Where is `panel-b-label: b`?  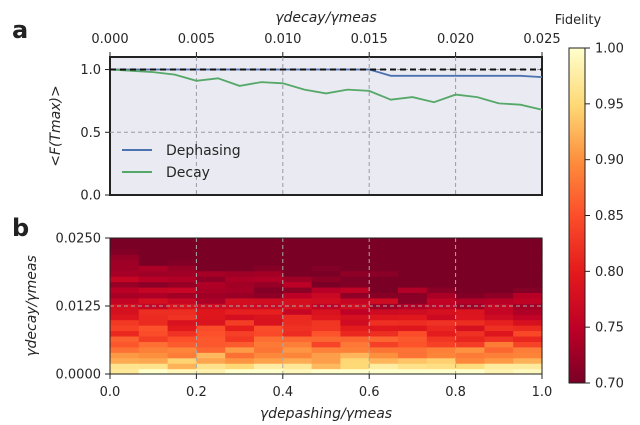
panel-b-label: b is located at coordinates (20, 228).